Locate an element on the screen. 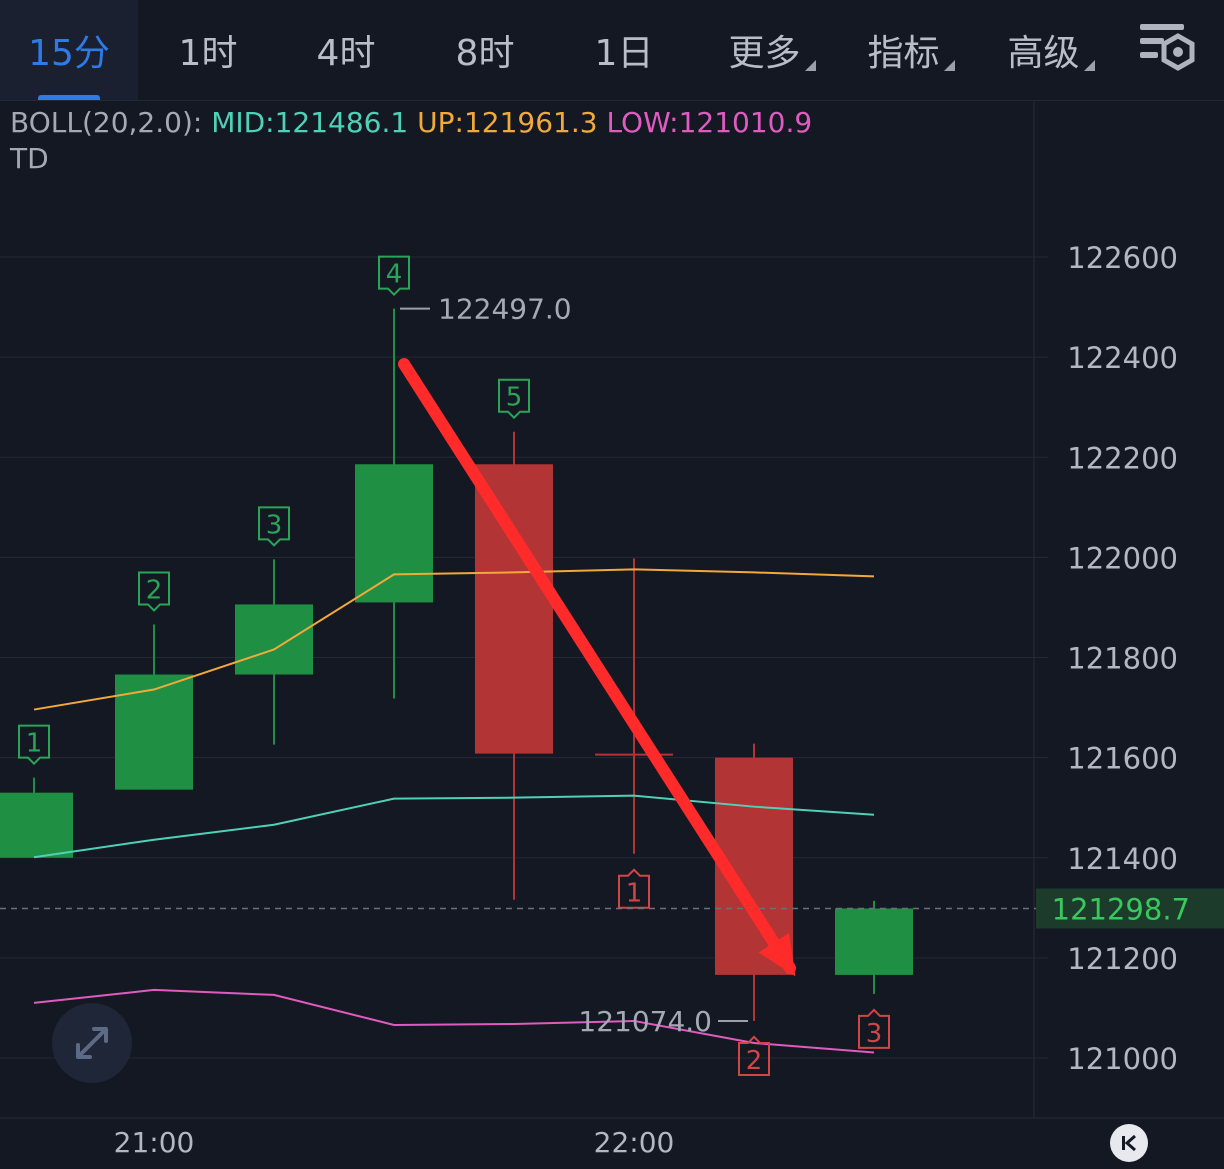  y-tick-label: 121800 is located at coordinates (1122, 659).